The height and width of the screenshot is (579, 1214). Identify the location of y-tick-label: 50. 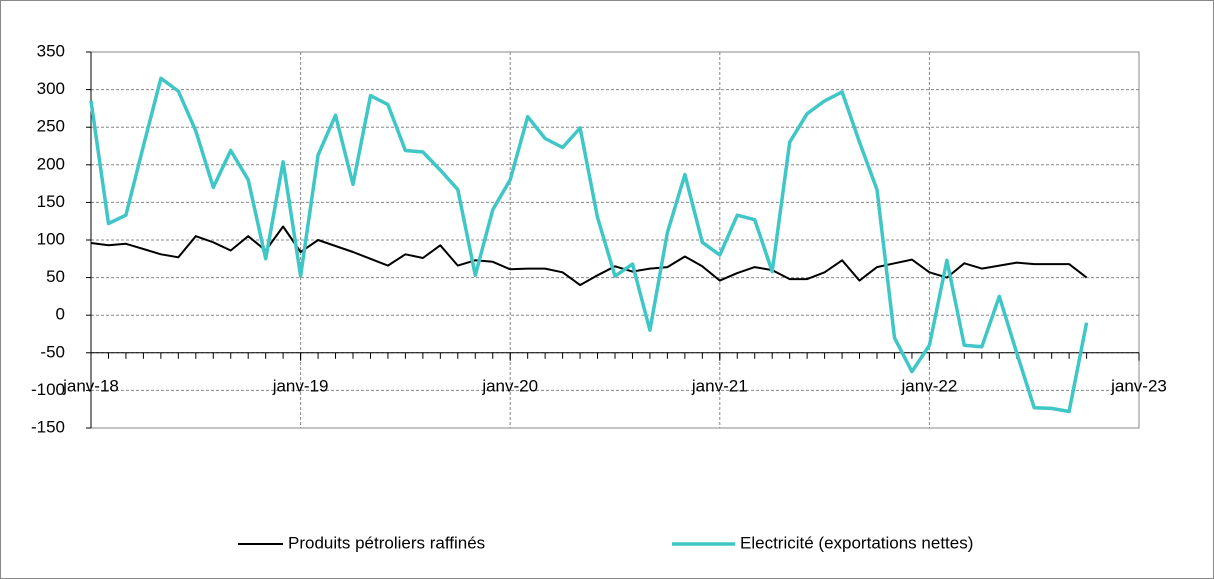
(55, 276).